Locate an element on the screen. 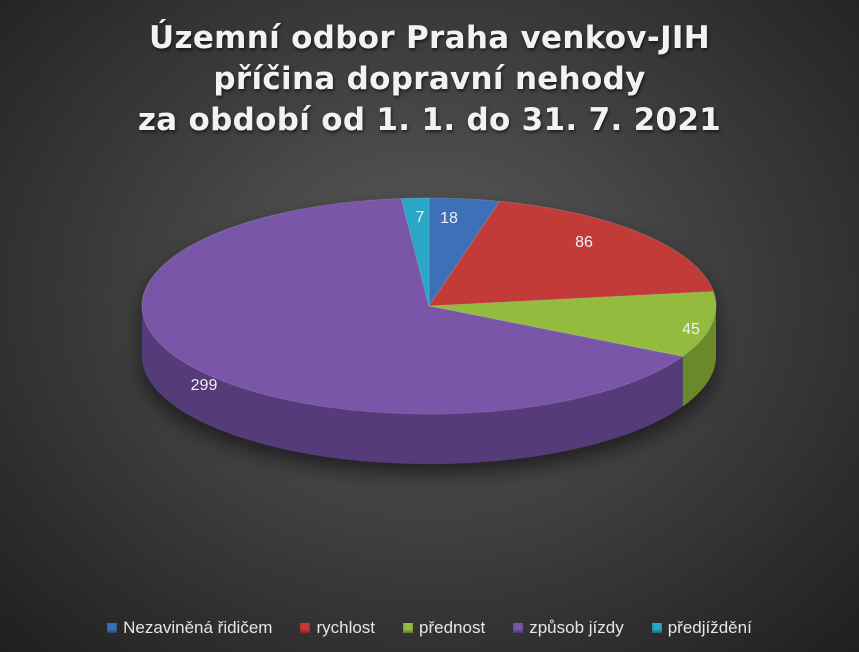 The width and height of the screenshot is (859, 652). chart-title-line-3: za období od 1. 1. do 31. 7. 2021 is located at coordinates (429, 120).